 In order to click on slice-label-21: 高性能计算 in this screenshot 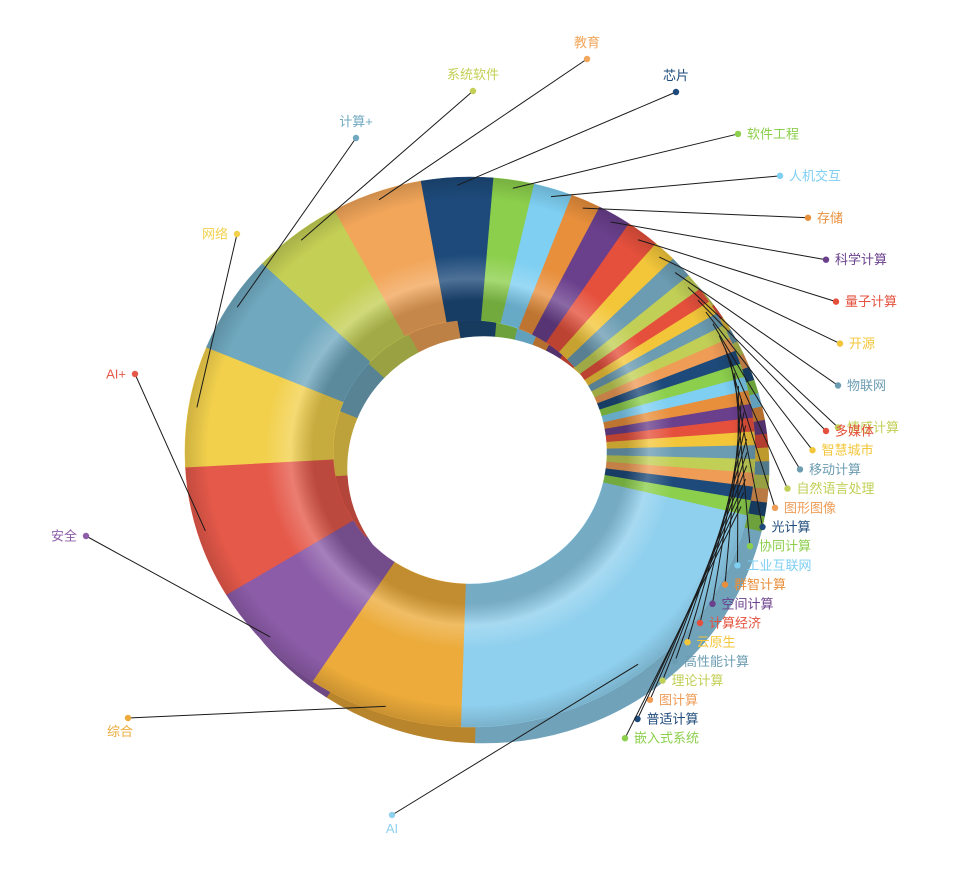, I will do `click(716, 661)`.